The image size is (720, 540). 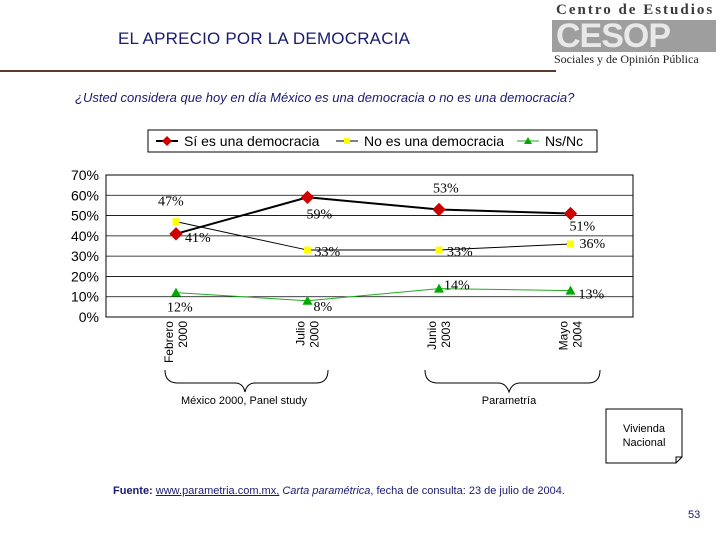 What do you see at coordinates (85, 216) in the screenshot?
I see `y-tick-label: 50%` at bounding box center [85, 216].